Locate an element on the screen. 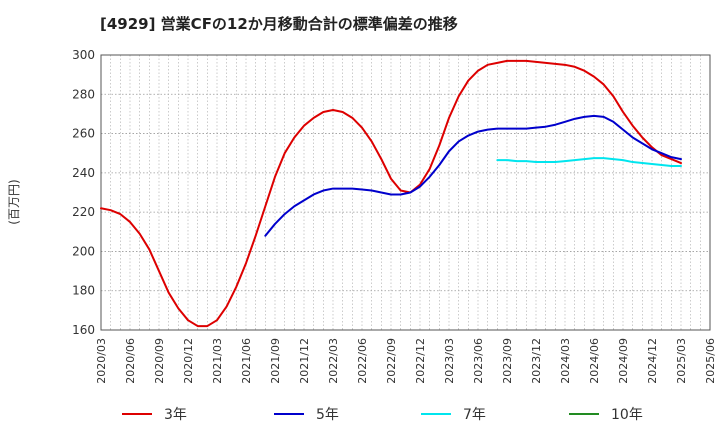 This screenshot has width=720, height=440. x-tick-label: 2022/06 is located at coordinates (362, 361).